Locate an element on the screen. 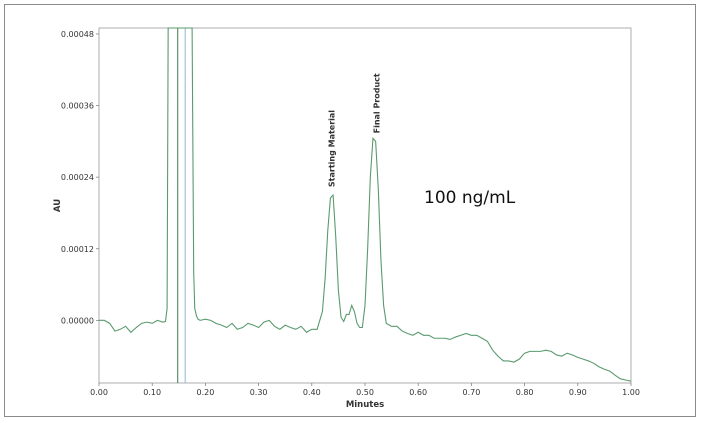  x-axis-label: Minutes is located at coordinates (365, 405).